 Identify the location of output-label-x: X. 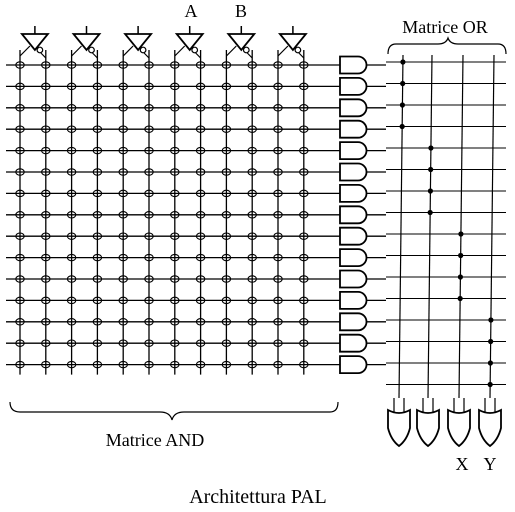
(462, 464).